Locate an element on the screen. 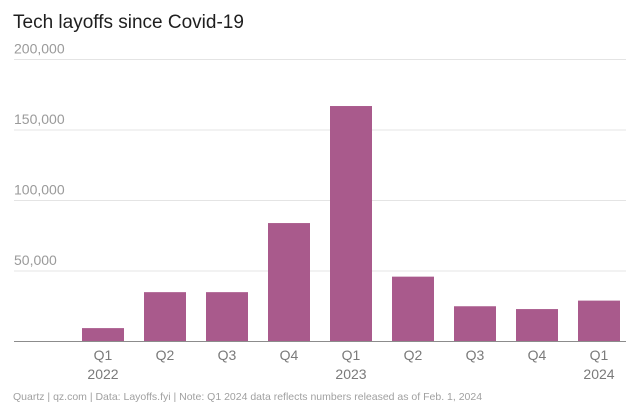 Image resolution: width=640 pixels, height=420 pixels. y-tick-label: 50,000 is located at coordinates (35, 260).